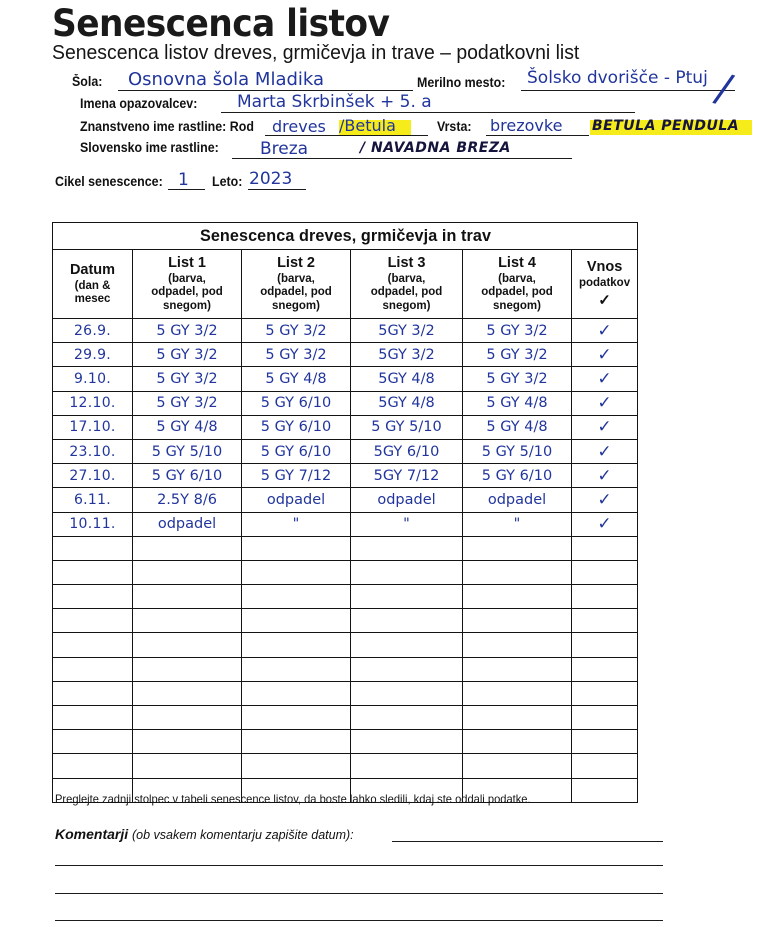 The height and width of the screenshot is (927, 761). What do you see at coordinates (406, 451) in the screenshot?
I see `cell-leaf3: 5GY 6/10` at bounding box center [406, 451].